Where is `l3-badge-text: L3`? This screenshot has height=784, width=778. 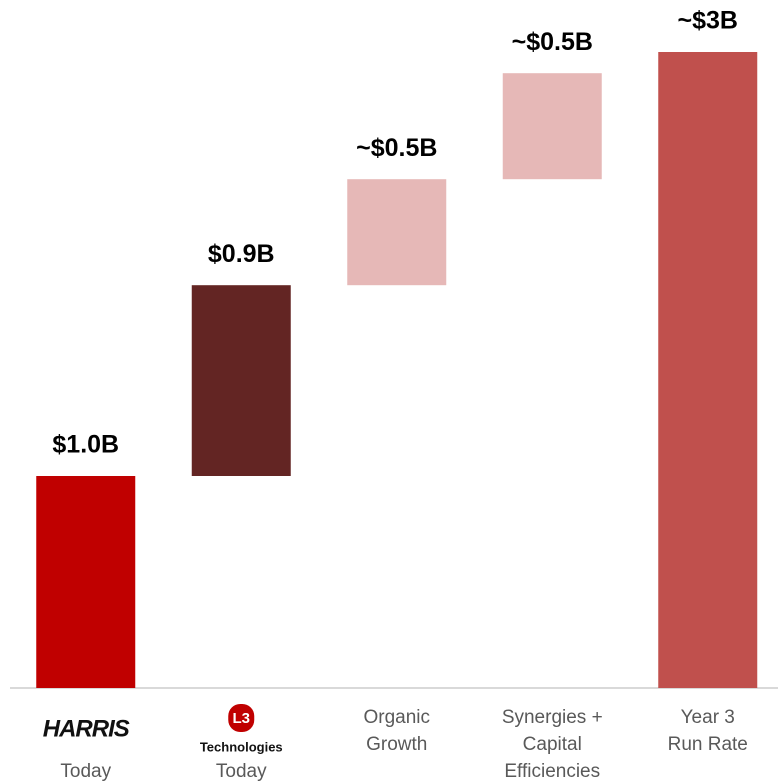
l3-badge-text: L3 is located at coordinates (241, 718).